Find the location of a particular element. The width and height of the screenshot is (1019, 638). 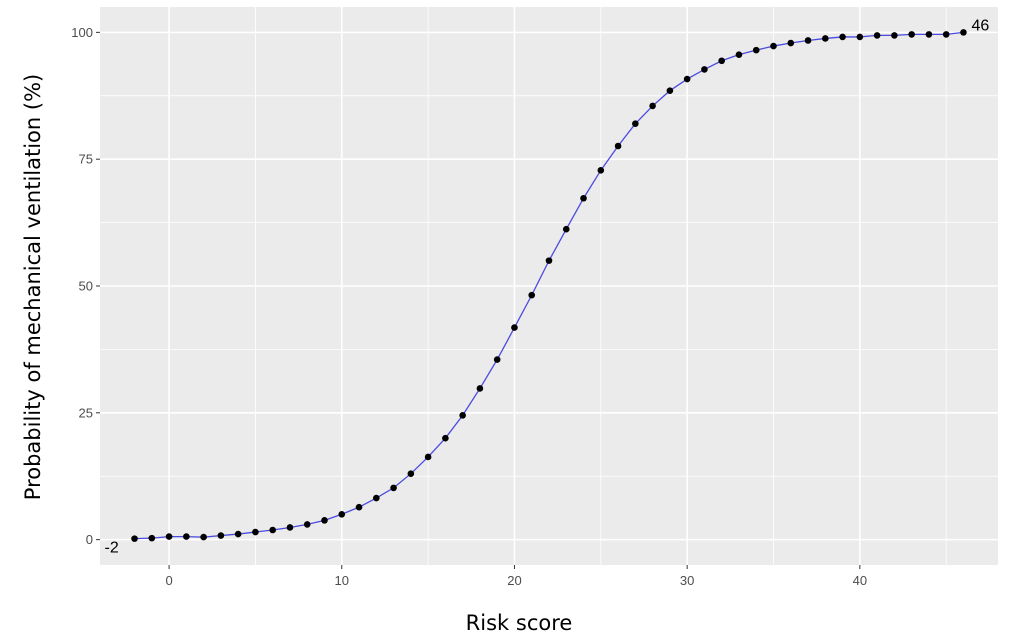

y-tick-label: 25 is located at coordinates (86, 412).